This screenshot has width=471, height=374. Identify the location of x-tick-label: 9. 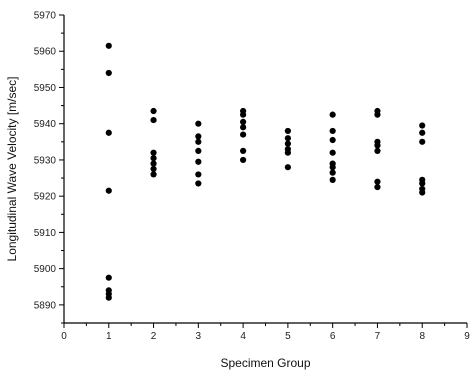
(467, 336).